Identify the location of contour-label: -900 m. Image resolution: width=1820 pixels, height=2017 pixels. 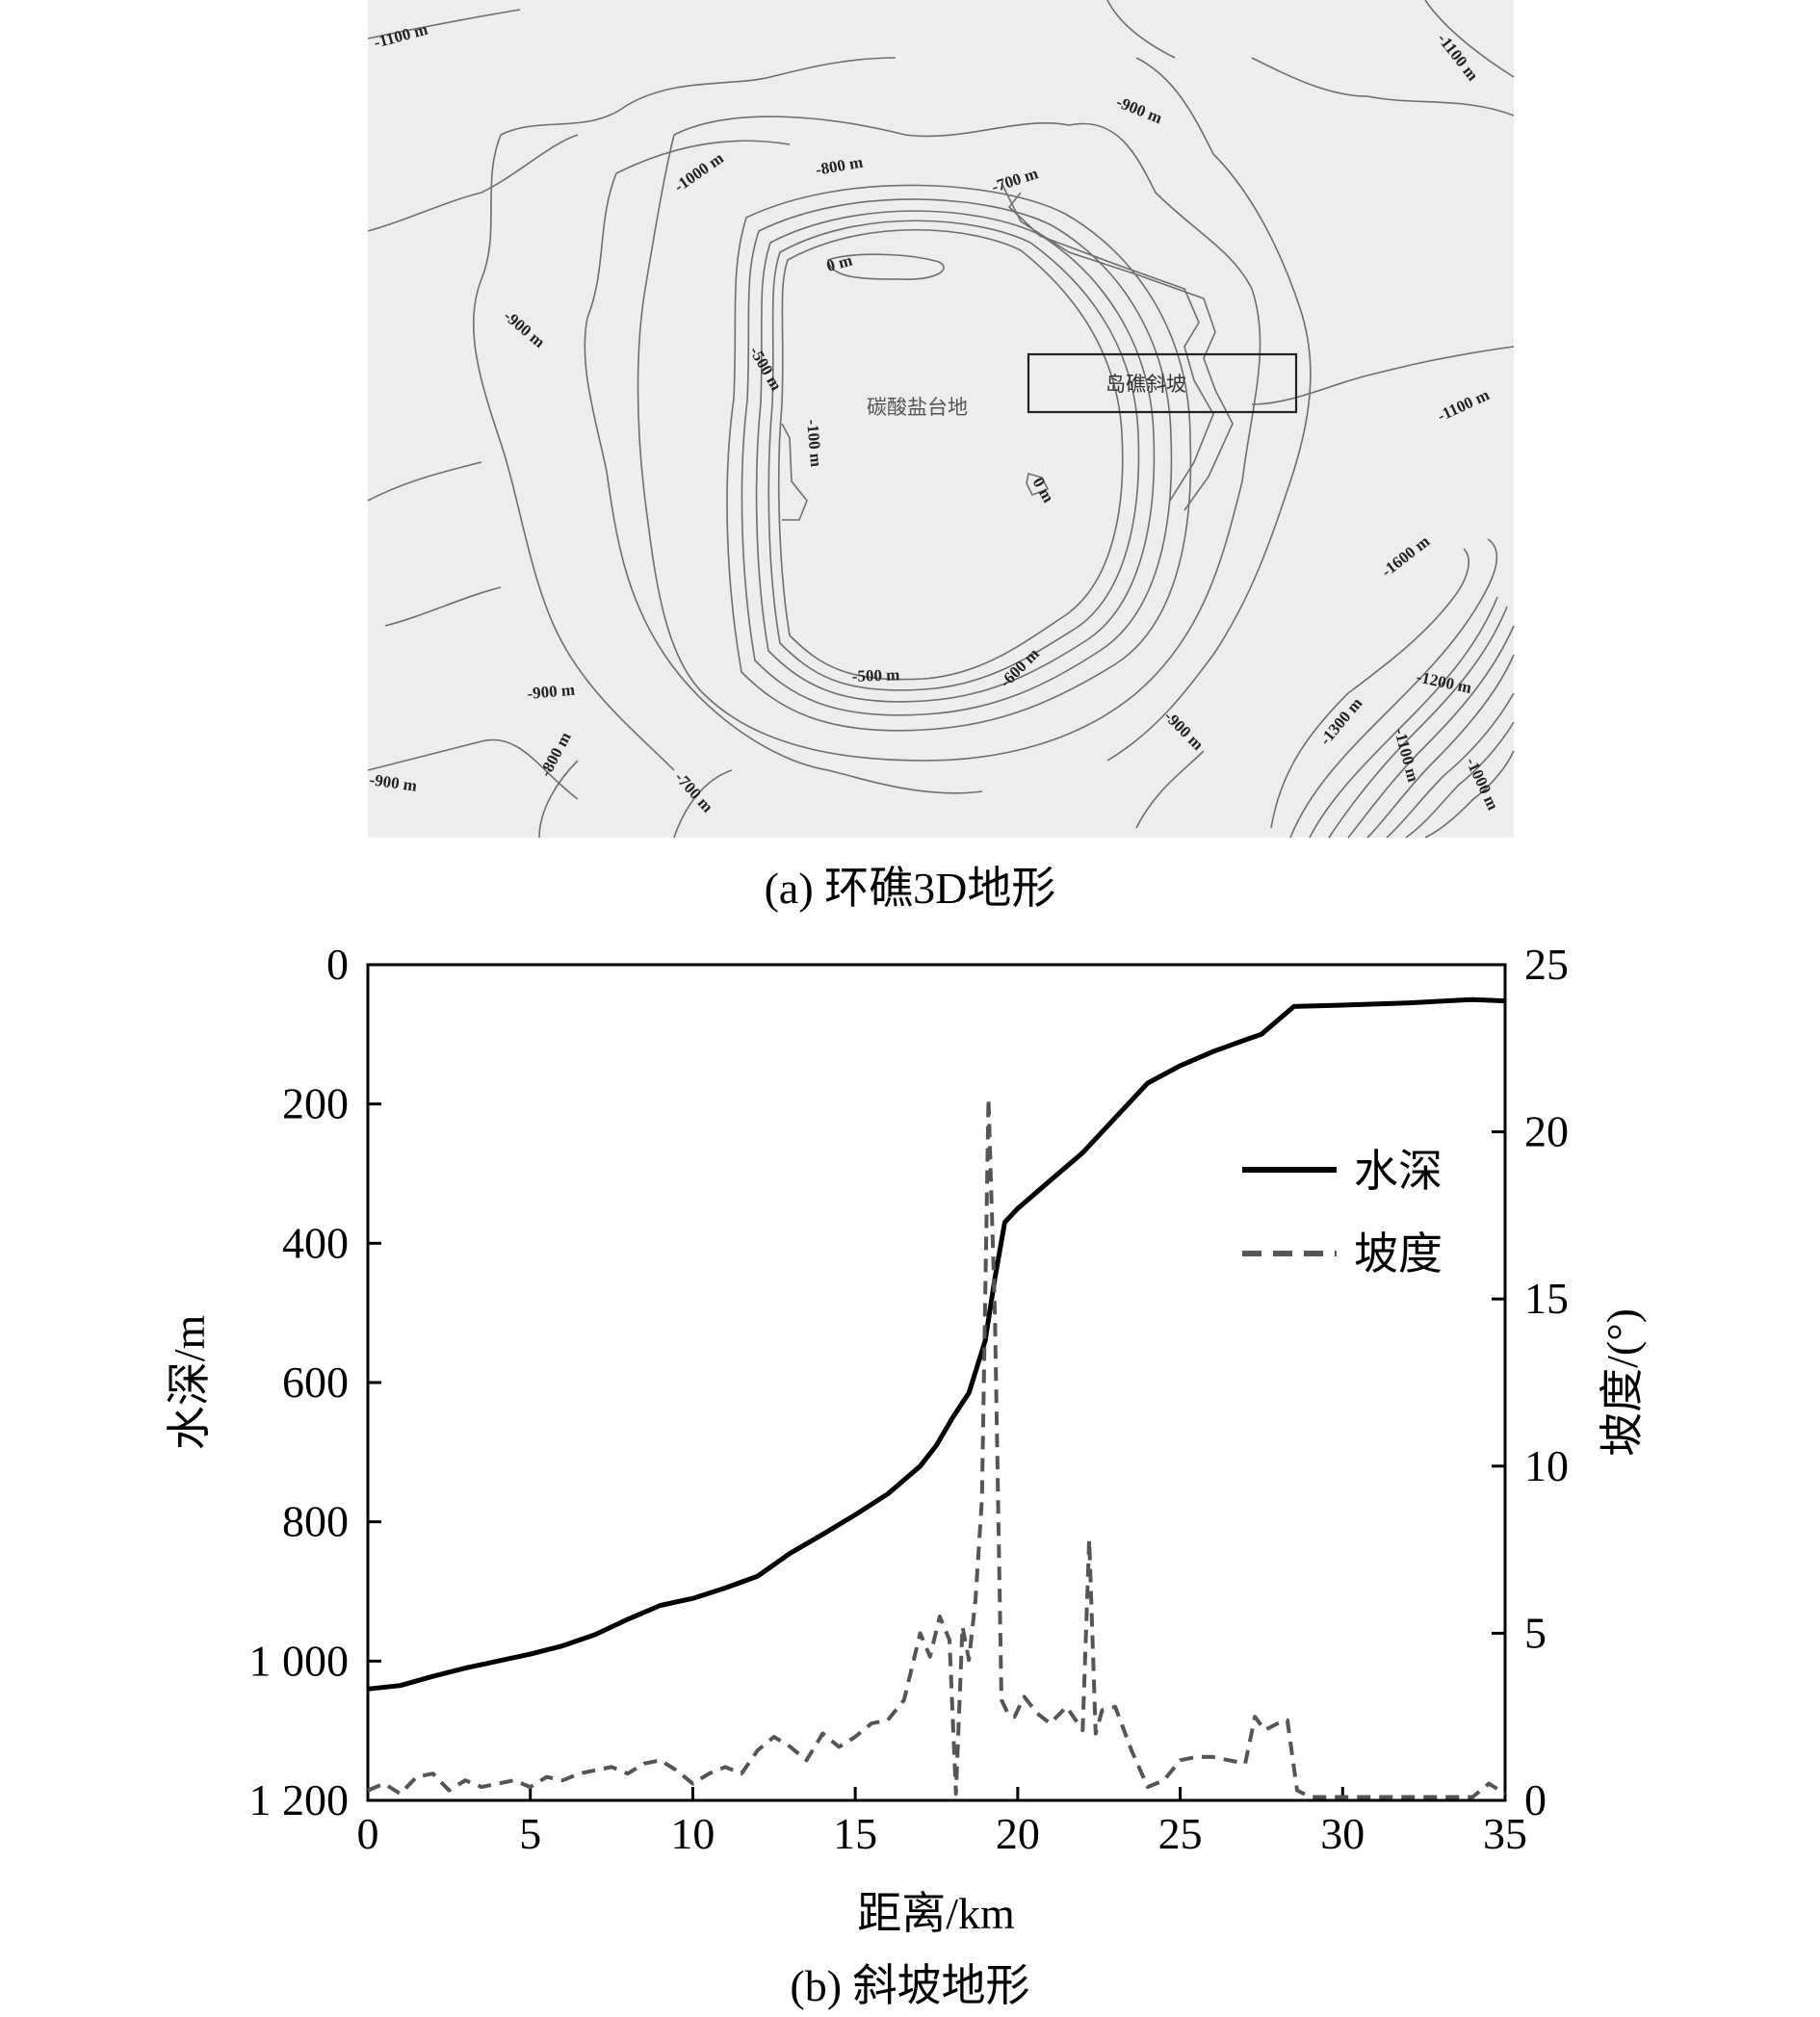
(551, 692).